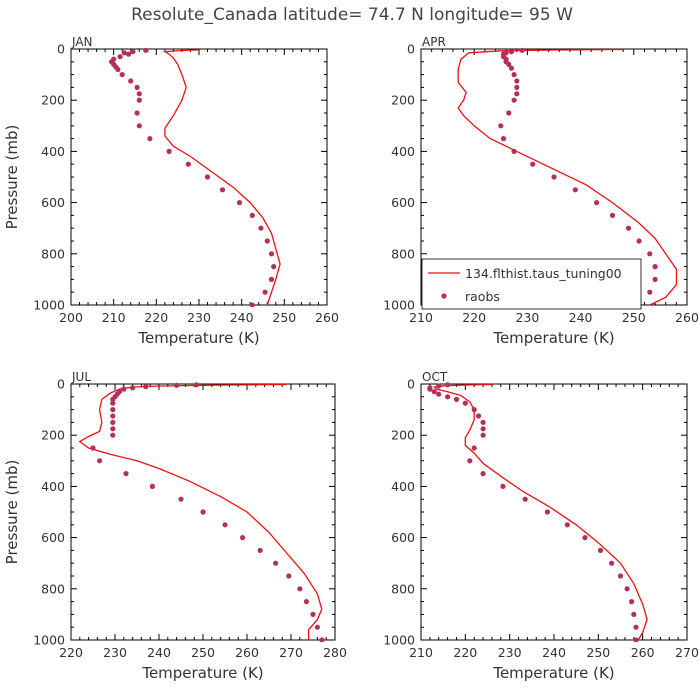  I want to click on x-tick-label: 280, so click(335, 652).